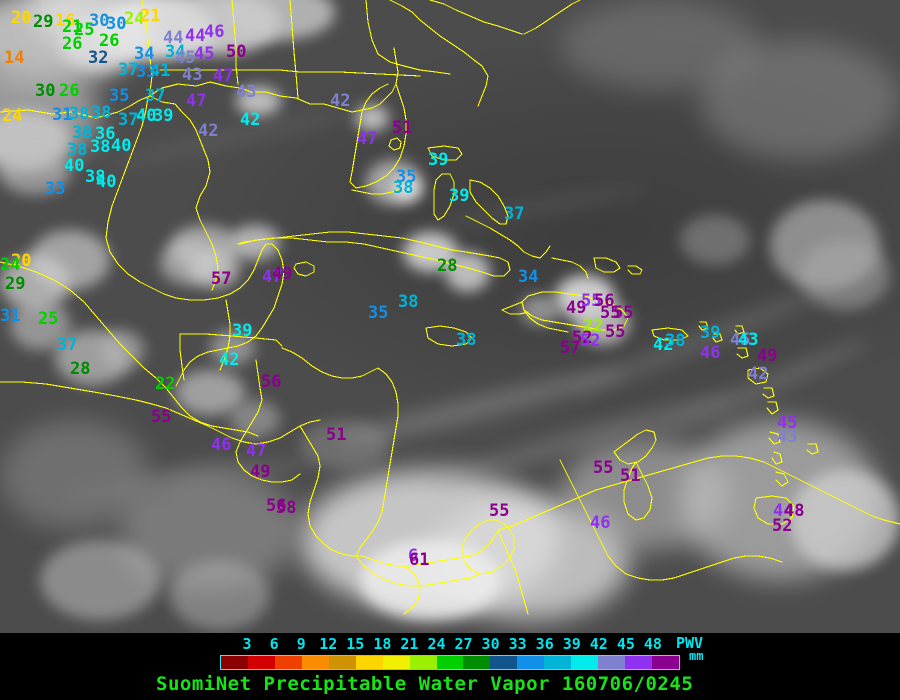  I want to click on station-pwv-value: 30, so click(45, 91).